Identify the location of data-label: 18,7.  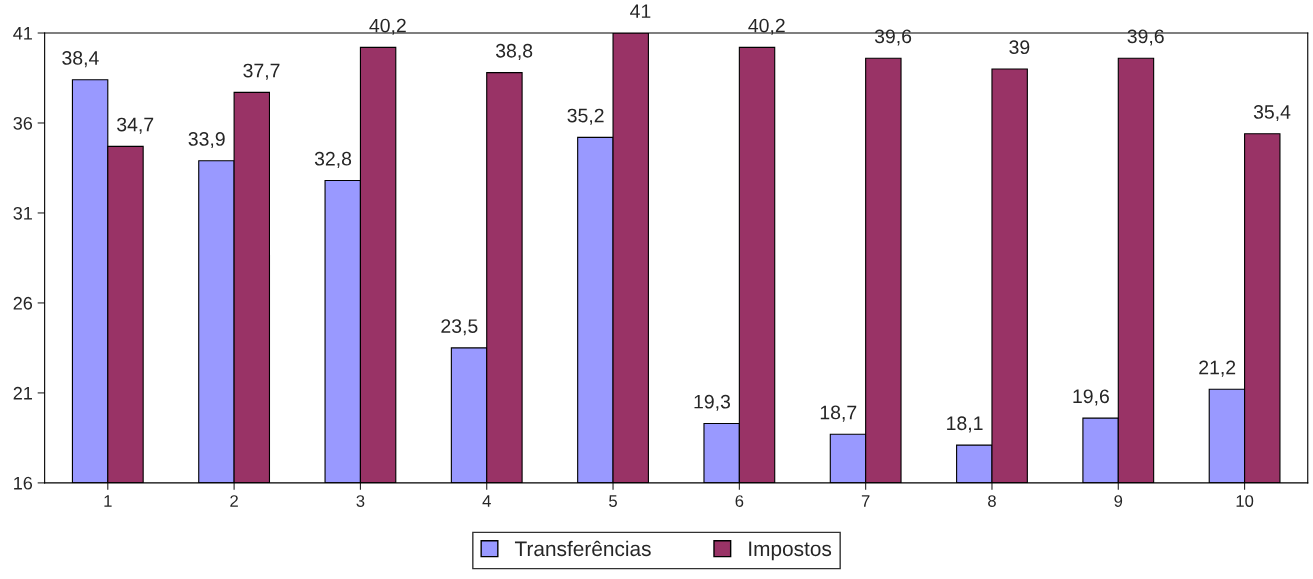
(838, 413).